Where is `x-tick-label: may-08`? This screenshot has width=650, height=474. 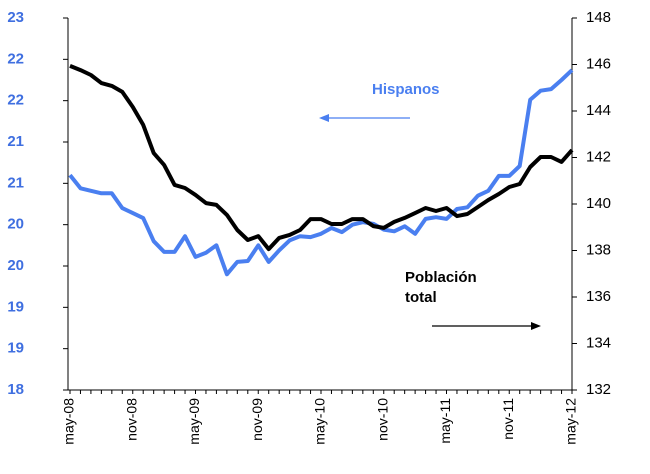 x-tick-label: may-08 is located at coordinates (69, 421).